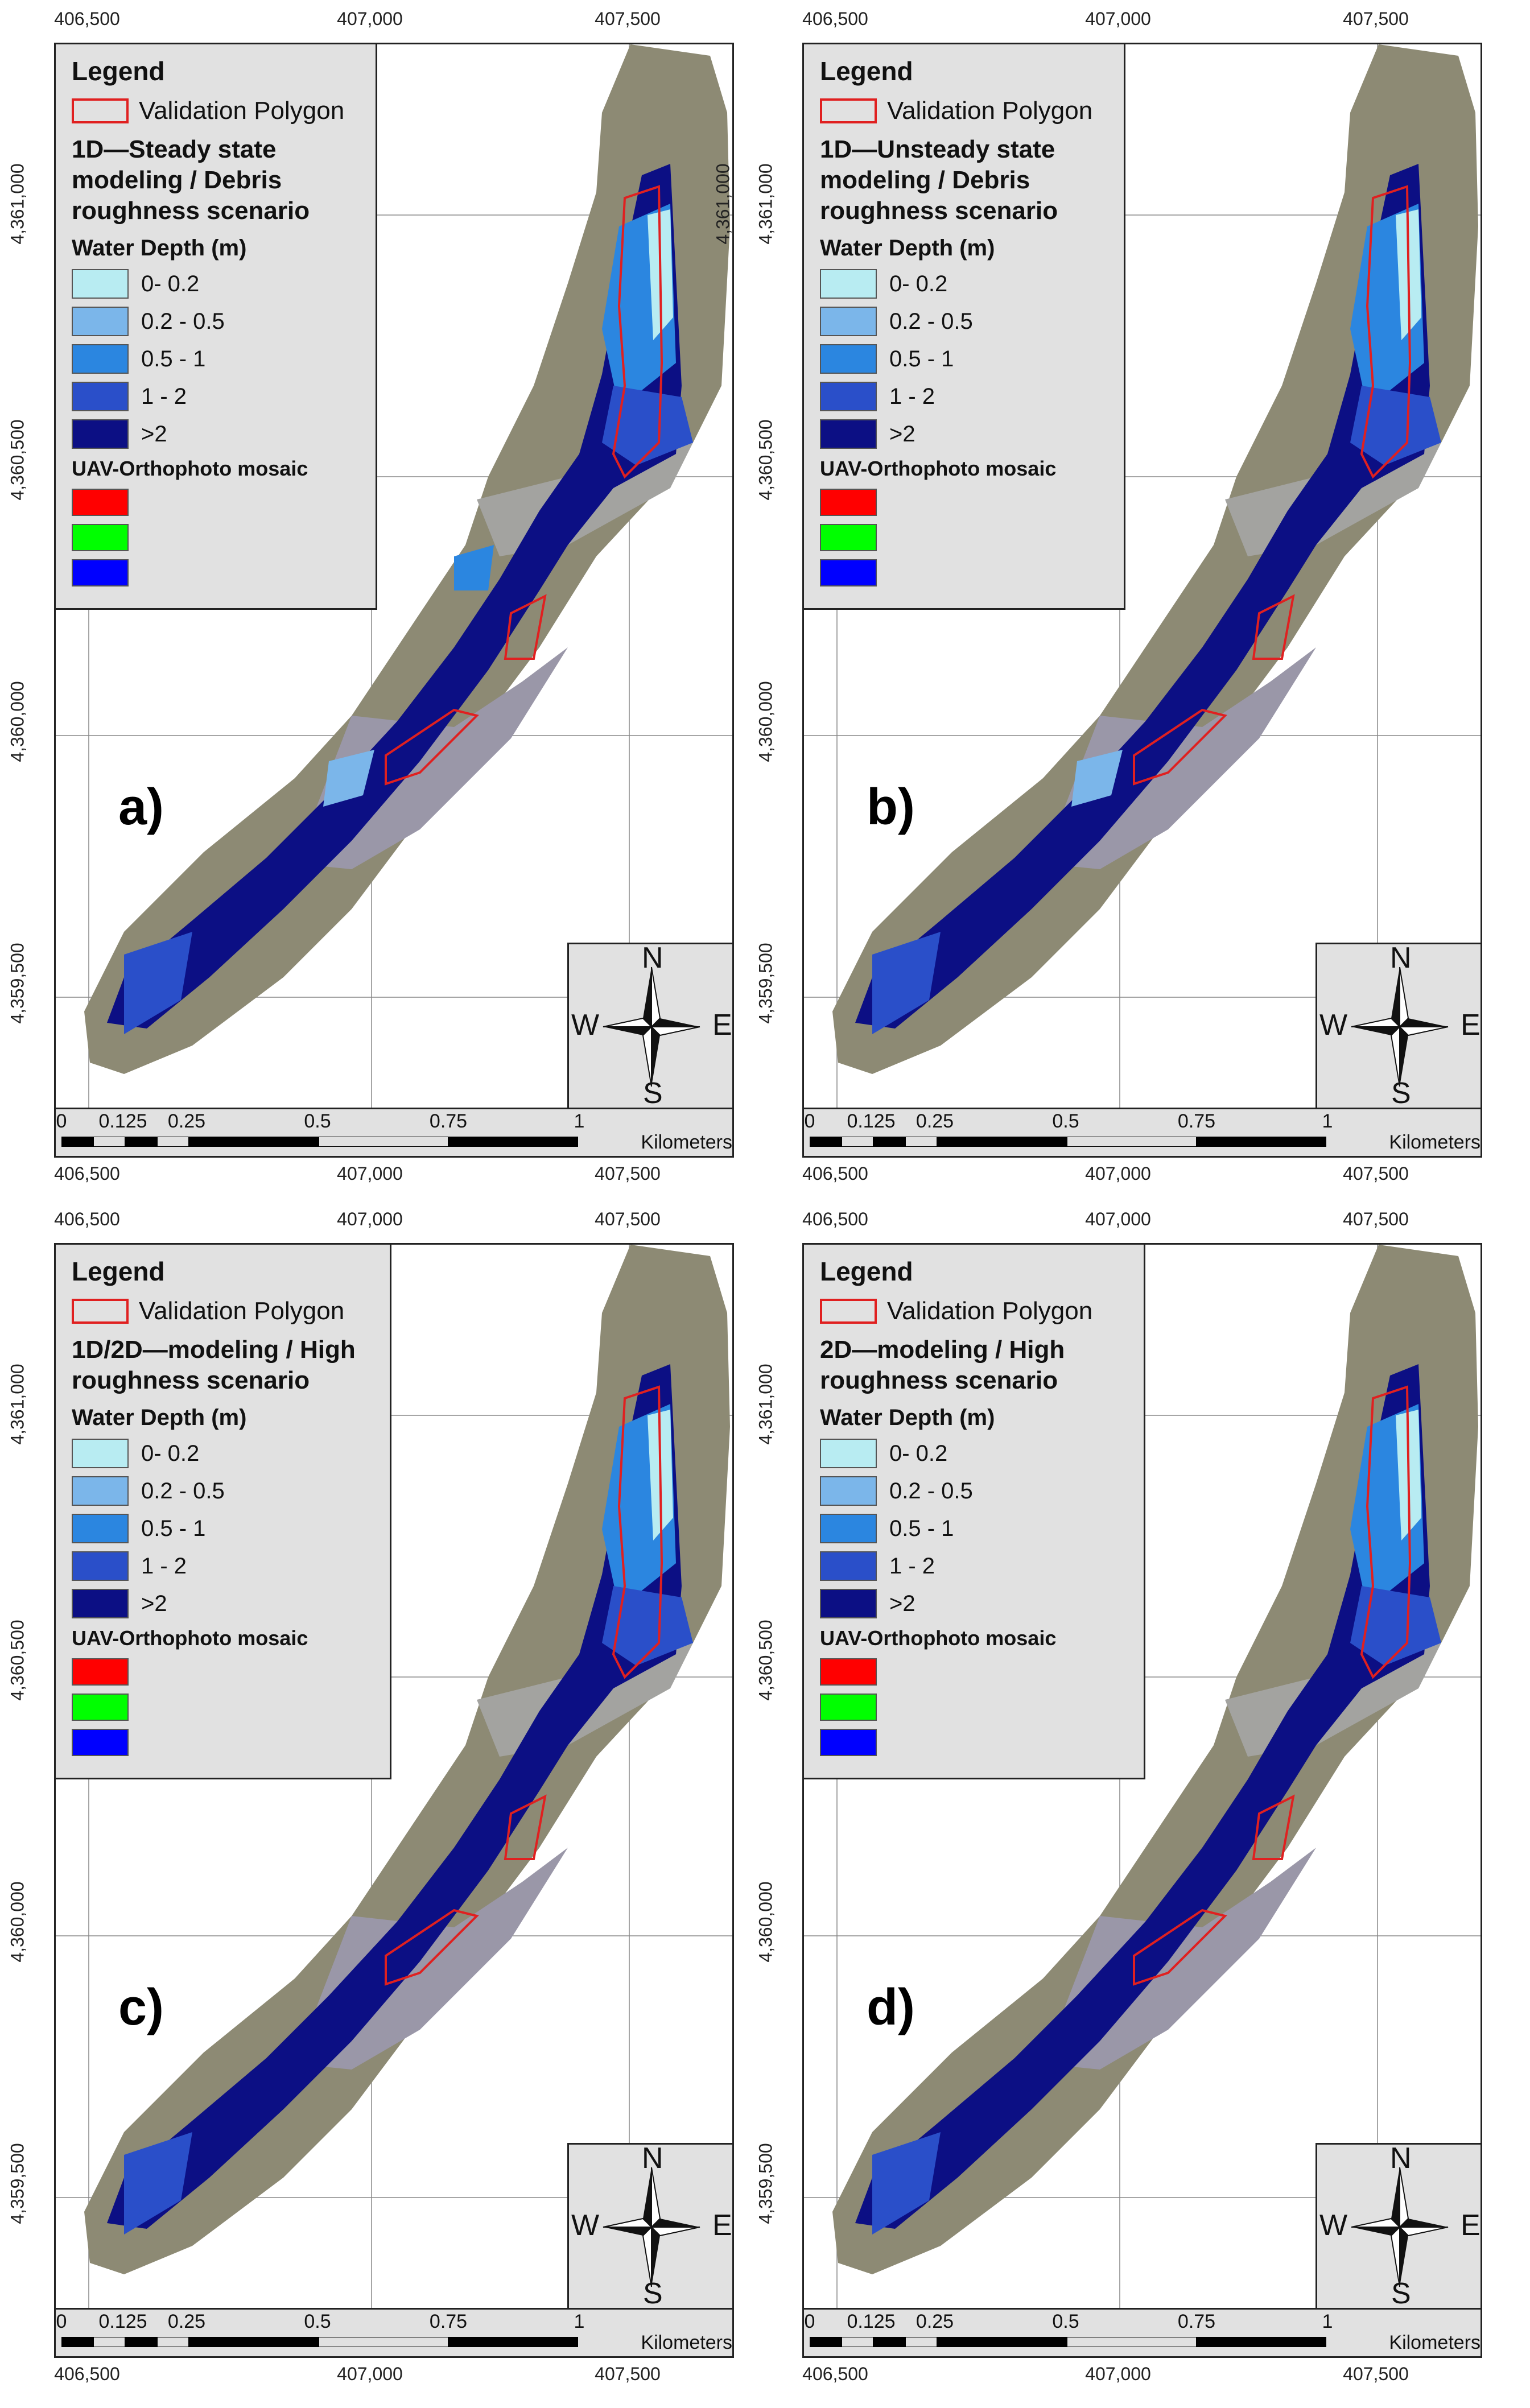 Image resolution: width=1530 pixels, height=2408 pixels. Describe the element at coordinates (848, 110) in the screenshot. I see `validation-swatch` at that location.